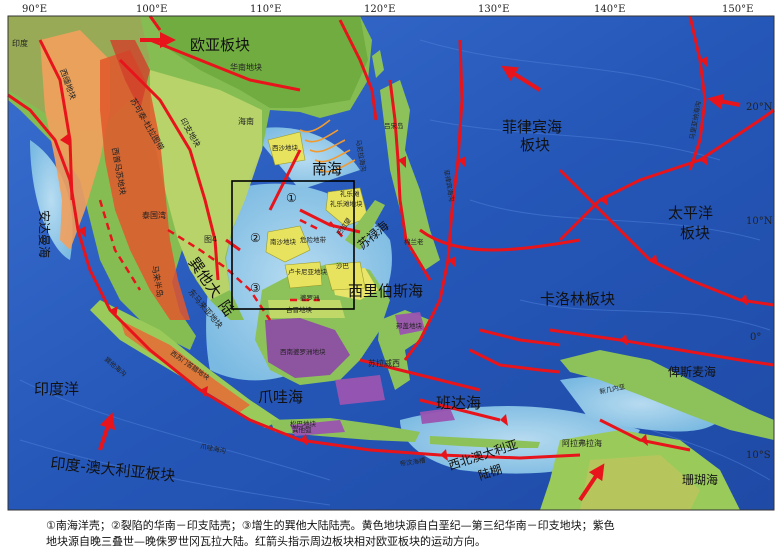 Image resolution: width=780 pixels, height=558 pixels. Describe the element at coordinates (700, 479) in the screenshot. I see `label-coral-sea: 珊瑚海` at that location.